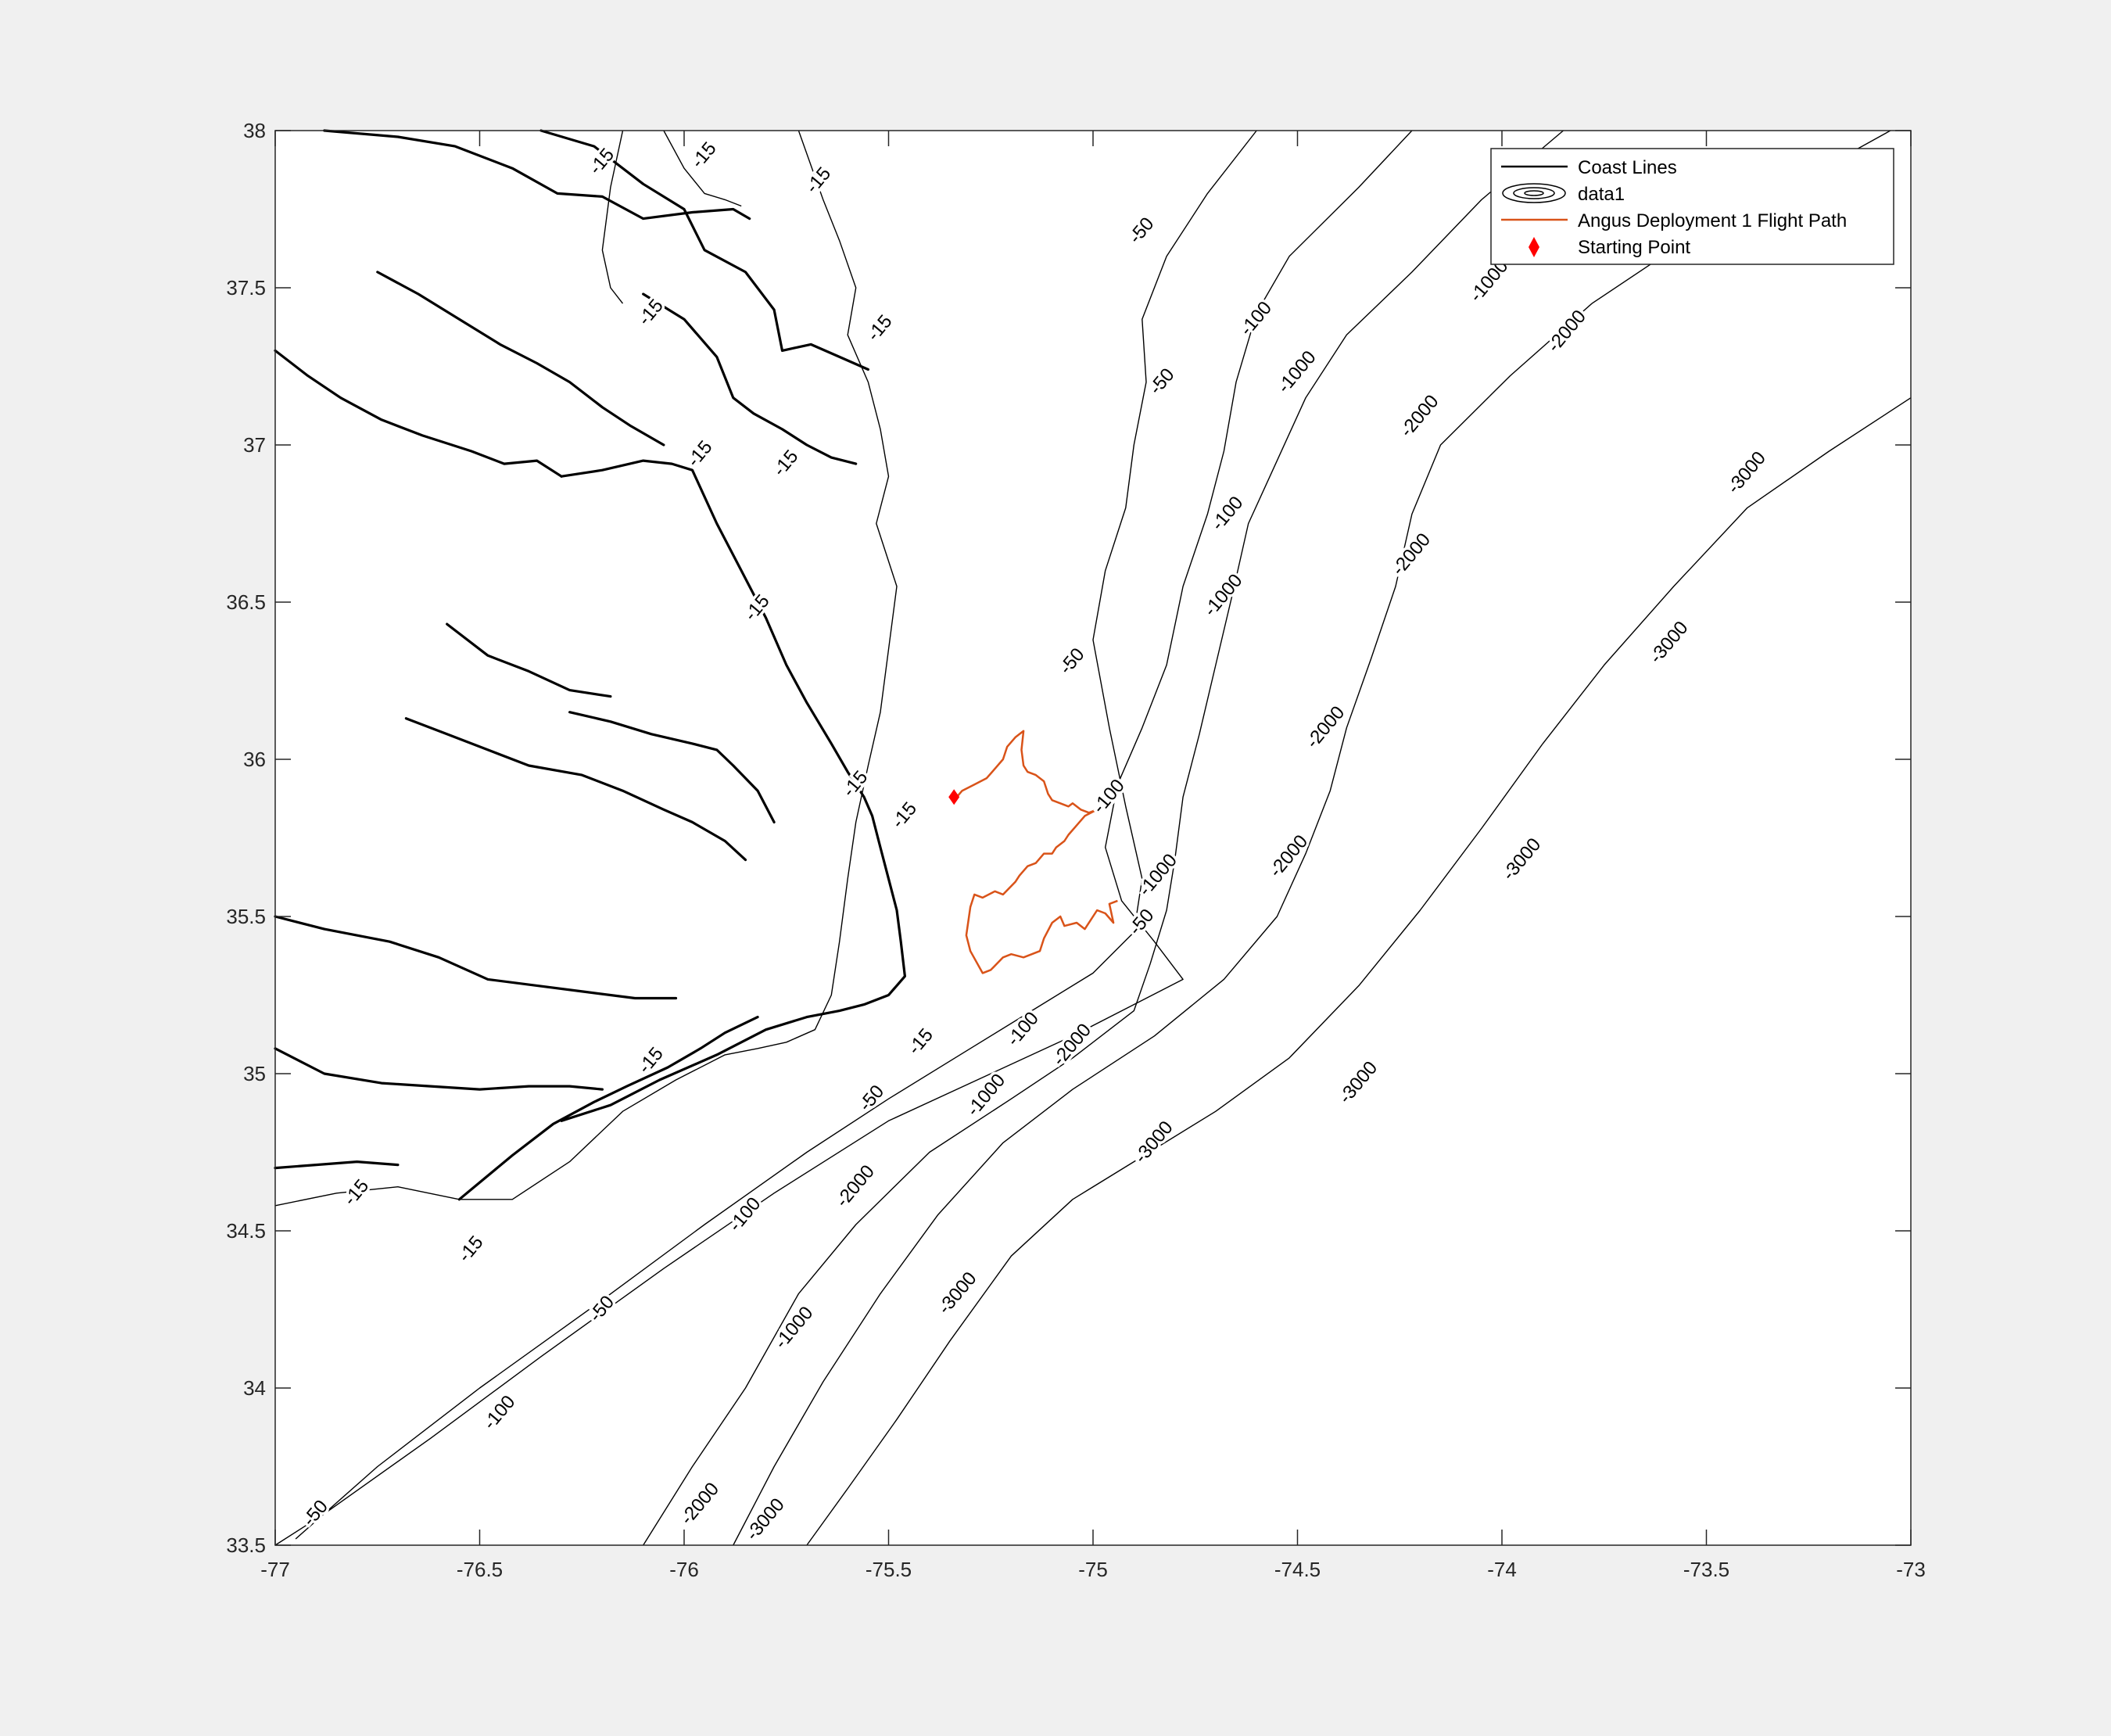  What do you see at coordinates (275, 1569) in the screenshot?
I see `x-tick-label: -77` at bounding box center [275, 1569].